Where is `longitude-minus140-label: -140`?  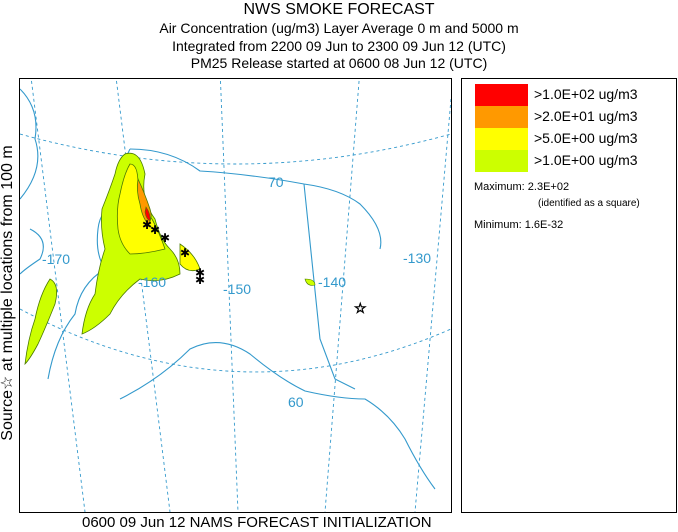
longitude-minus140-label: -140 is located at coordinates (332, 282).